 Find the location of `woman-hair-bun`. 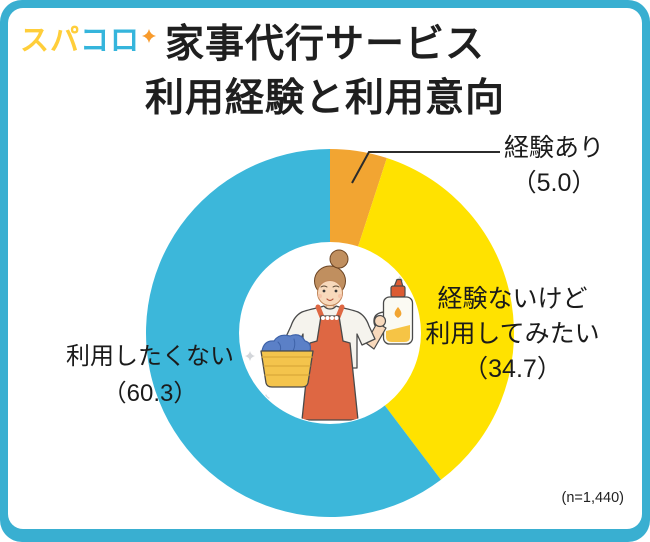

woman-hair-bun is located at coordinates (339, 259).